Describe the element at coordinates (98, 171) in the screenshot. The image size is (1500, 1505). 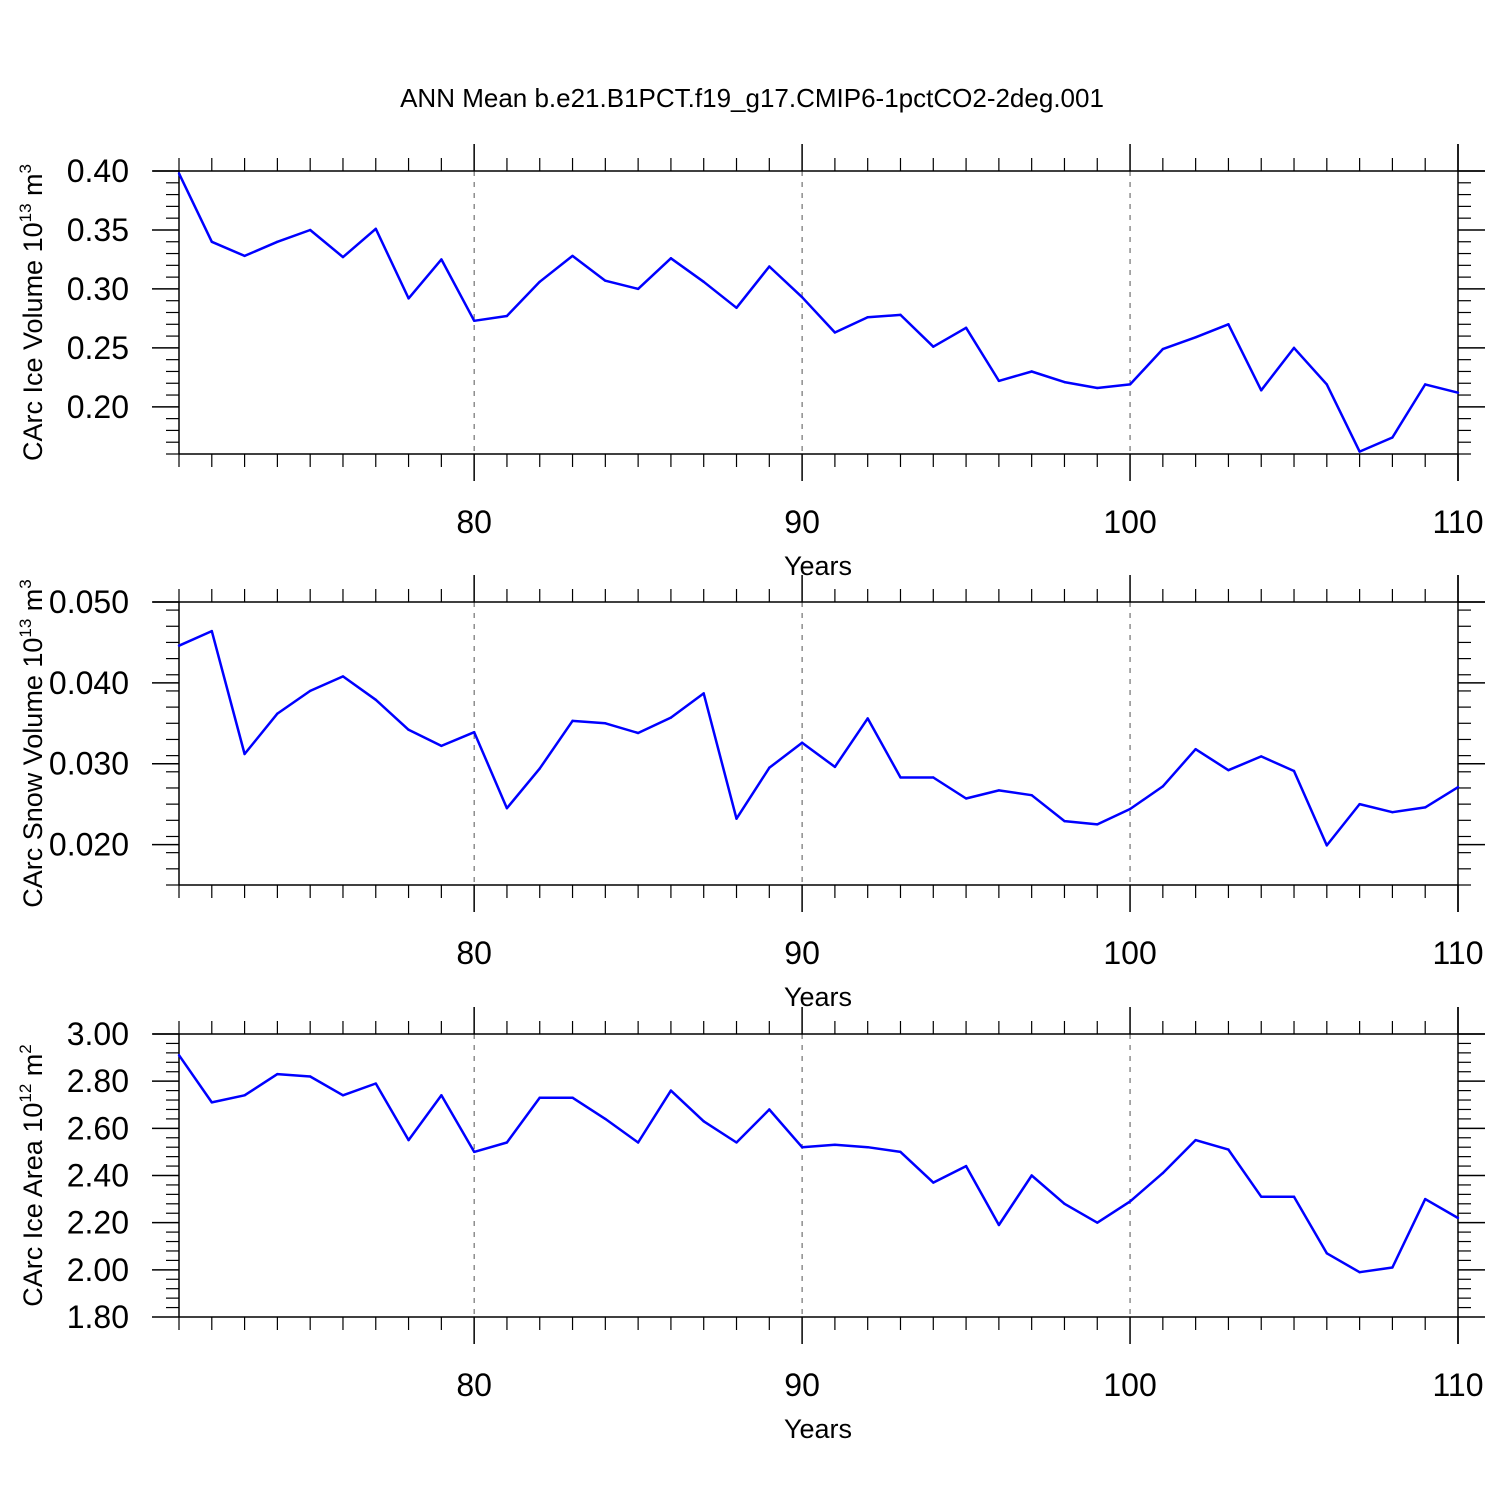
I see `y-tick-label: 0.40` at that location.